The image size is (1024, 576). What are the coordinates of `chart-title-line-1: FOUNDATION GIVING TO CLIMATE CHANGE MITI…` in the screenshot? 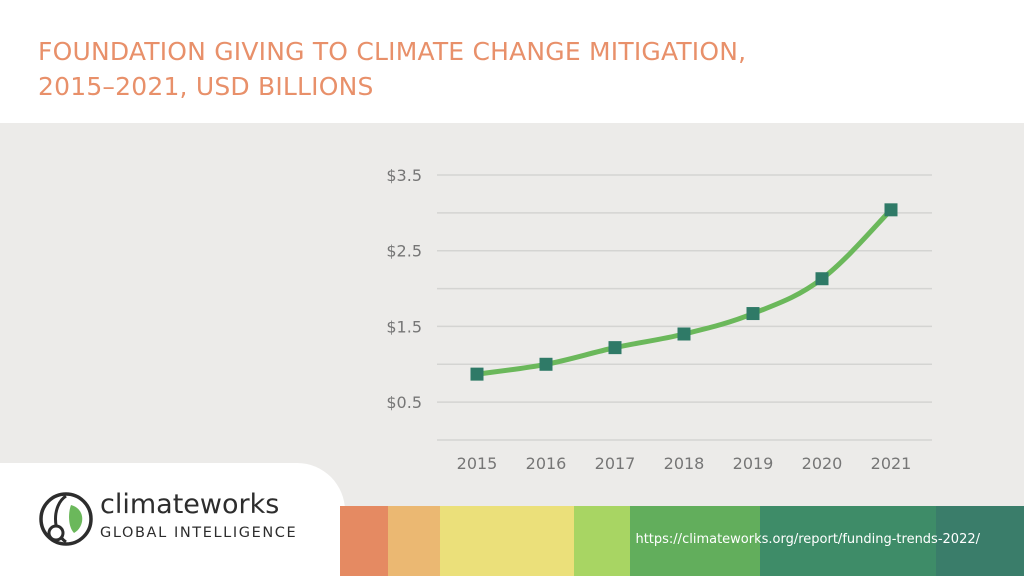 It's located at (392, 51).